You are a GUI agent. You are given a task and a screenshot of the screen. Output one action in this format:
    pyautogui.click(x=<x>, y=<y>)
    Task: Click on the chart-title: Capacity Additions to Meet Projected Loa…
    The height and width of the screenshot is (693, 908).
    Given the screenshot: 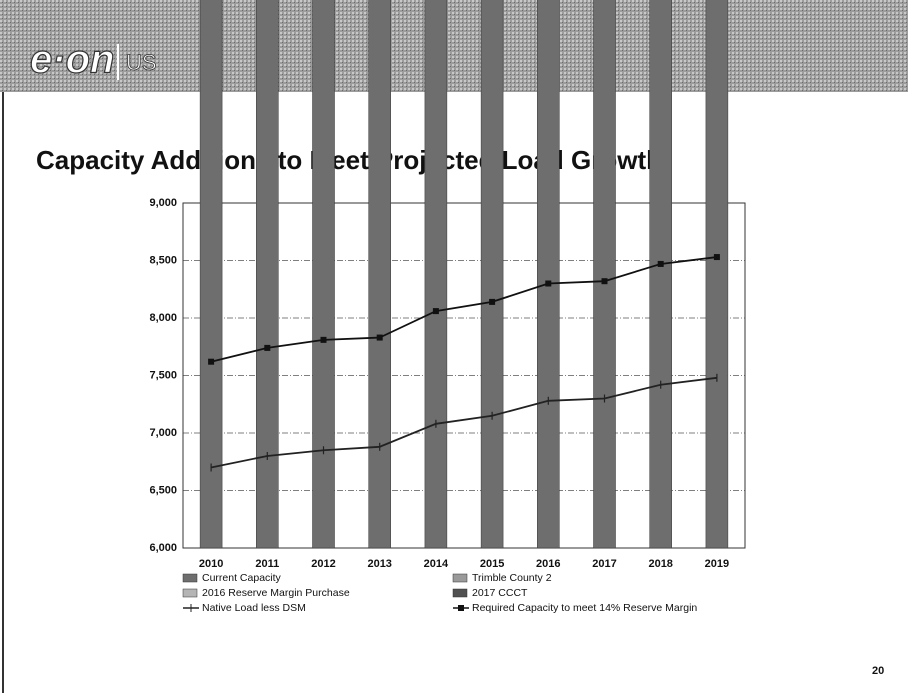 What is the action you would take?
    pyautogui.click(x=349, y=160)
    